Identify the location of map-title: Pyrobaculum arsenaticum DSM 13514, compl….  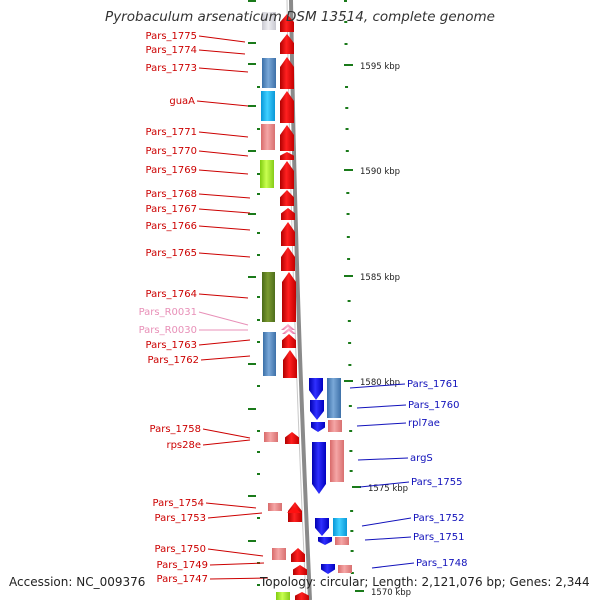
(300, 17).